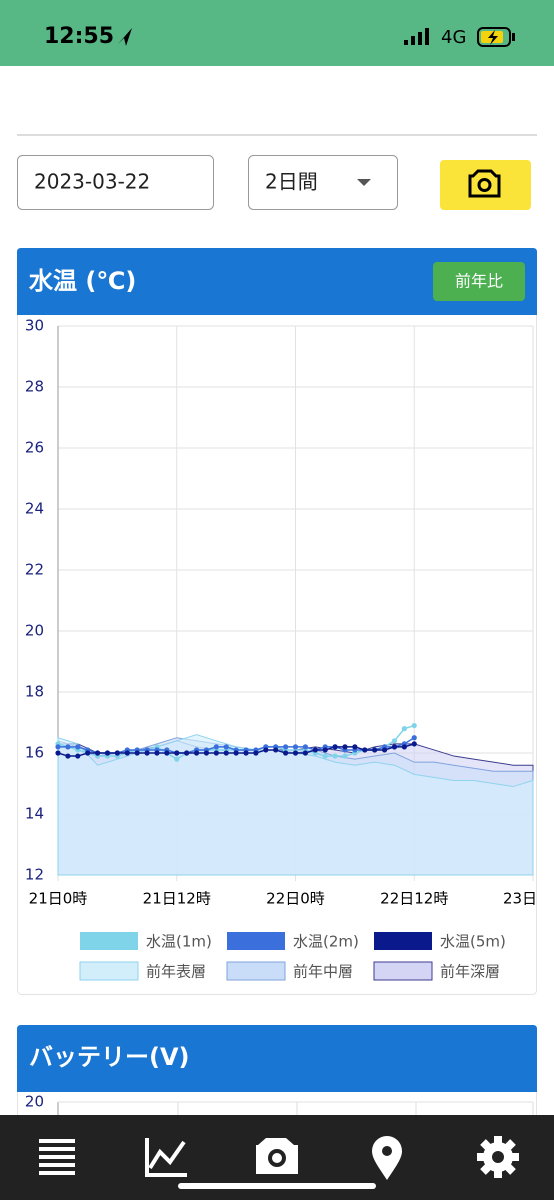  What do you see at coordinates (416, 36) in the screenshot?
I see `signal-icon` at bounding box center [416, 36].